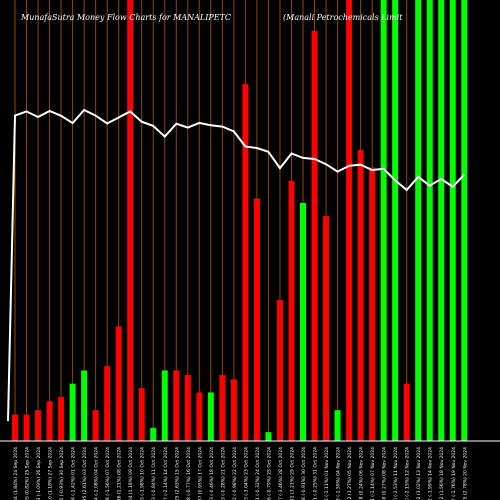  What do you see at coordinates (431, 473) in the screenshot?
I see `x-tick-label: 64.22 (-1.99%) 14 Nov 2024` at bounding box center [431, 473].